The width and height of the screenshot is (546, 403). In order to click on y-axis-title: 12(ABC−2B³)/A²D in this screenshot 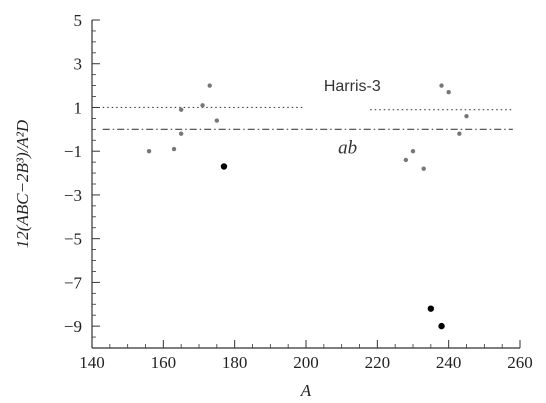, I will do `click(22, 183)`.